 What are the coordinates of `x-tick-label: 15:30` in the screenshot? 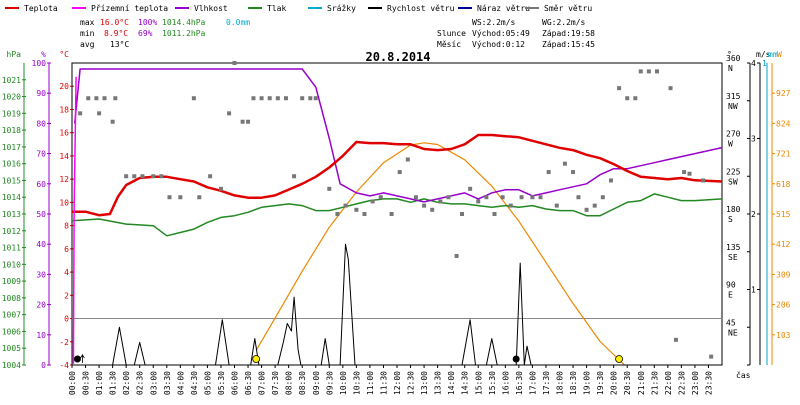 It's located at (492, 383).